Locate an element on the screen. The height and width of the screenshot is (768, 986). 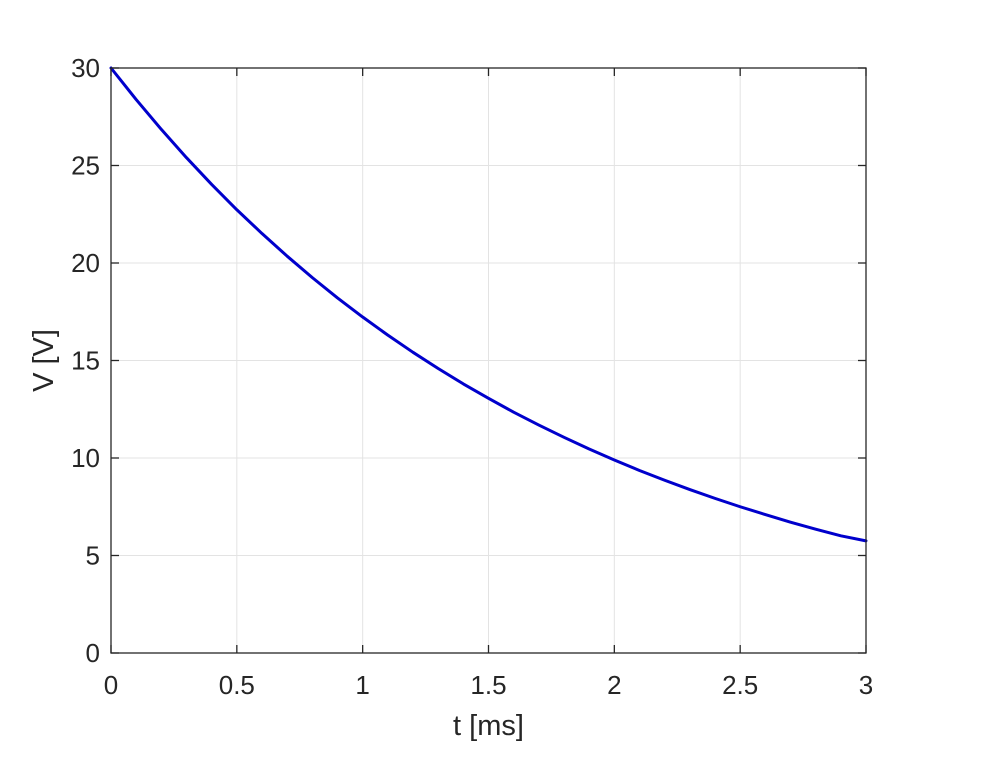
x-tick-label: 1.5 is located at coordinates (488, 685).